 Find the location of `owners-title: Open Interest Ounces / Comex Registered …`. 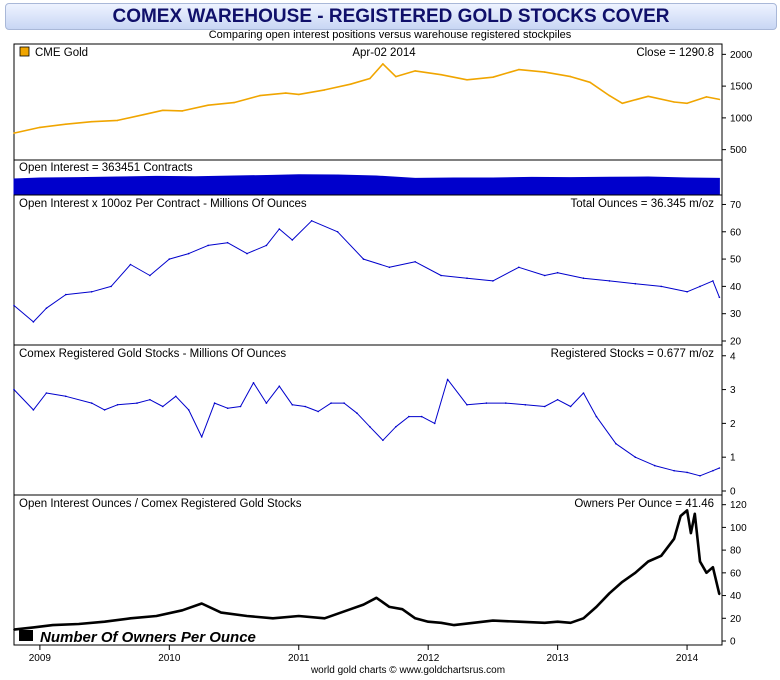

owners-title: Open Interest Ounces / Comex Registered … is located at coordinates (160, 504).